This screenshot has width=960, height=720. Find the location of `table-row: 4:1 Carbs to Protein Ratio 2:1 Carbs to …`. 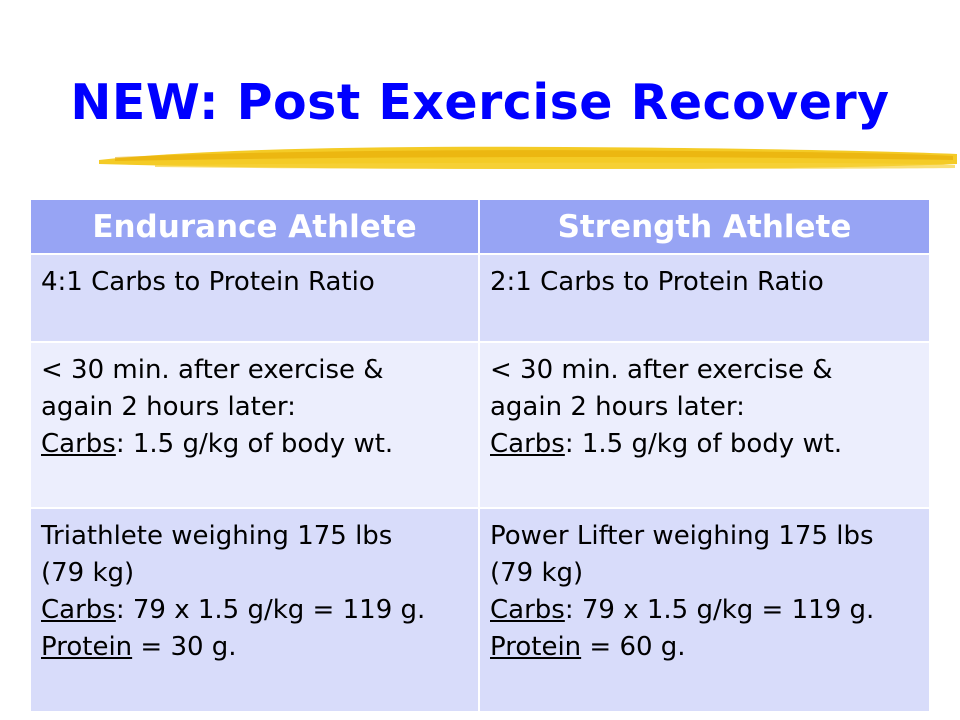

table-row: 4:1 Carbs to Protein Ratio 2:1 Carbs to … is located at coordinates (480, 298).